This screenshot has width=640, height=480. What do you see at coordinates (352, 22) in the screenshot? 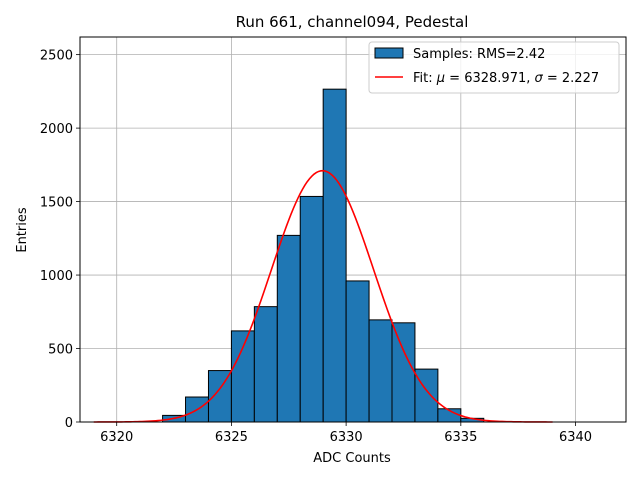
I see `chart-title: Run 661, channel094, Pedestal` at bounding box center [352, 22].